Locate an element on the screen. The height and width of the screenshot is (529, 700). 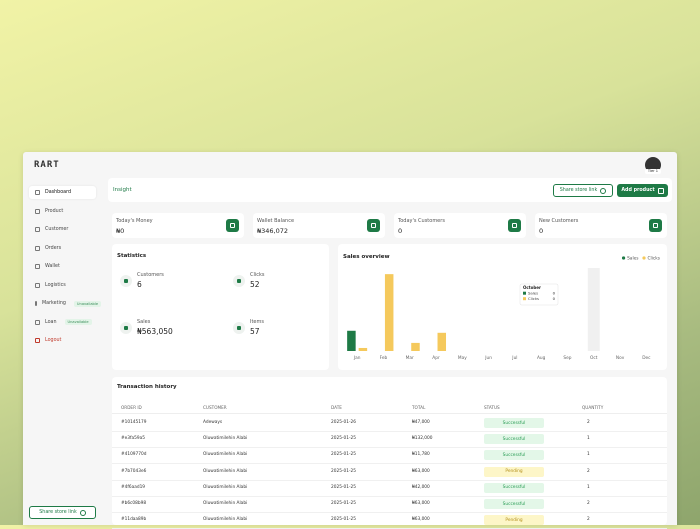
tooltip-label: Clicks is located at coordinates (533, 298).